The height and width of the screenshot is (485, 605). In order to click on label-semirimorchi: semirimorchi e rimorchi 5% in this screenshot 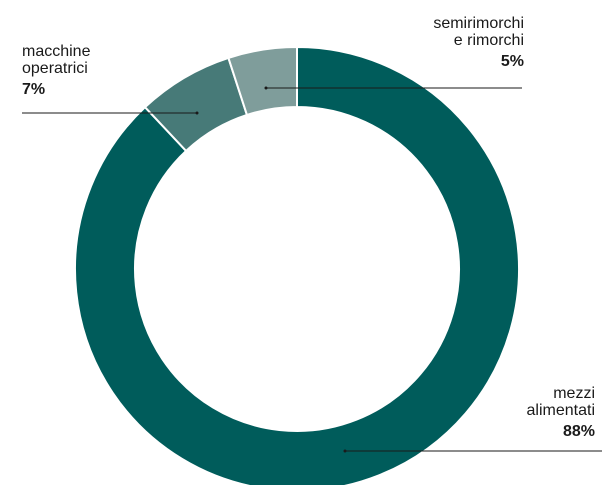, I will do `click(478, 42)`.